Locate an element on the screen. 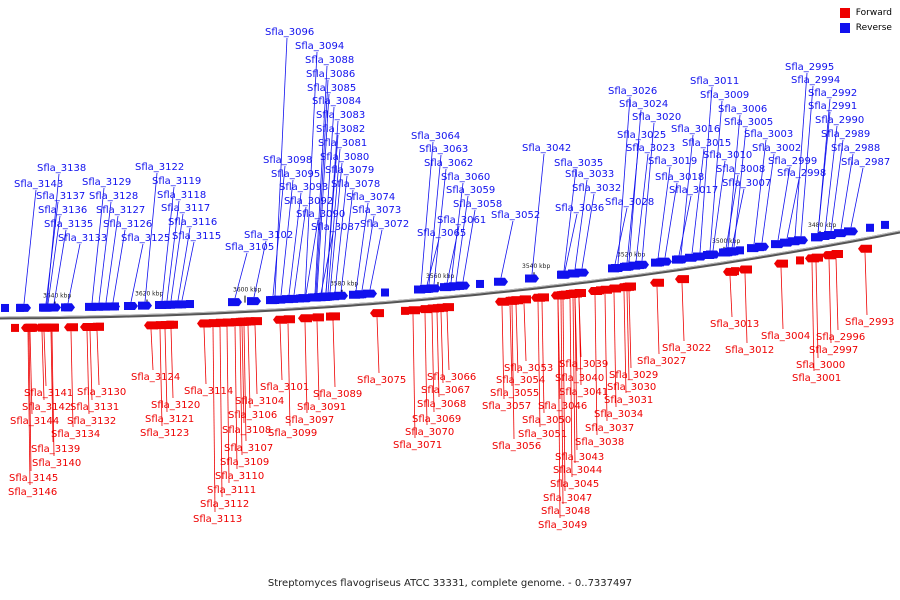  gene-label-forward: Sfla_3031 is located at coordinates (628, 400).